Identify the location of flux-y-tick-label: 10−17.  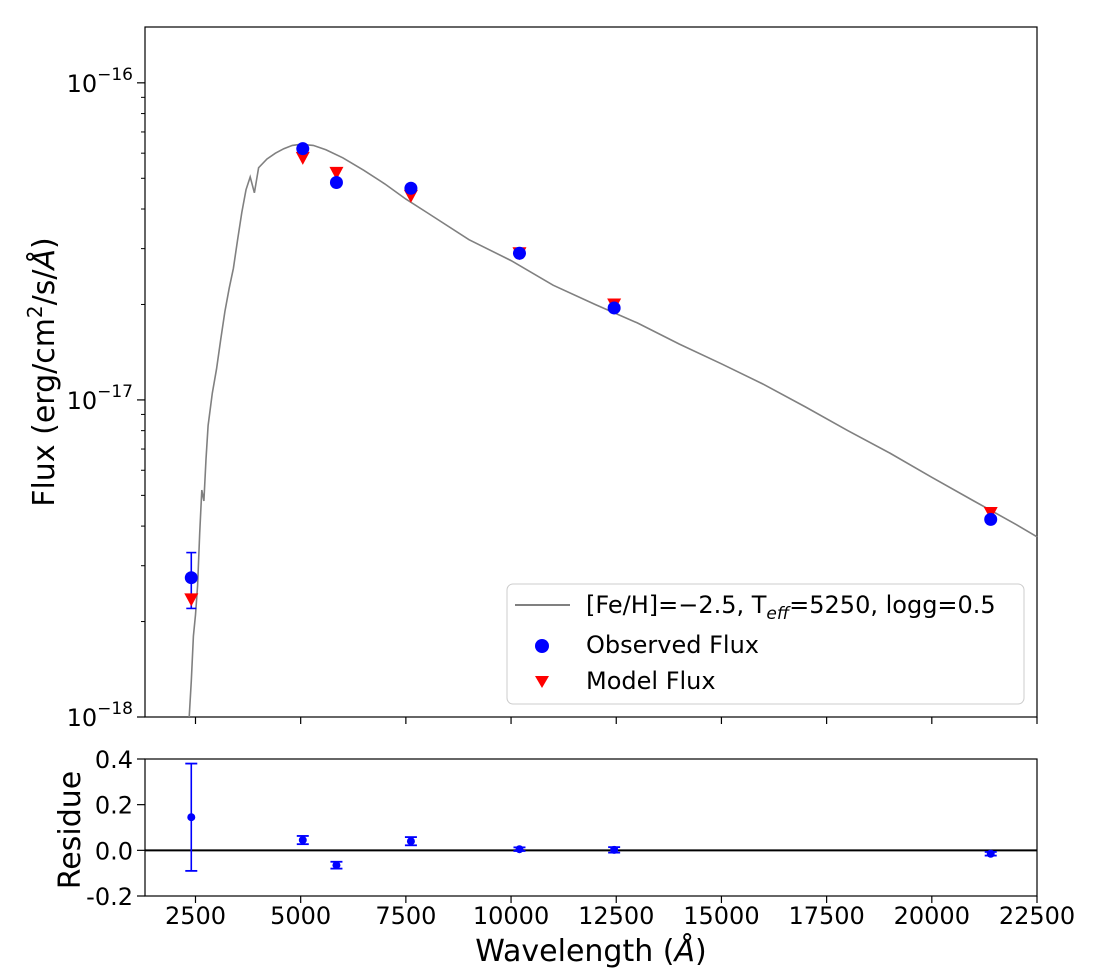
(100, 398).